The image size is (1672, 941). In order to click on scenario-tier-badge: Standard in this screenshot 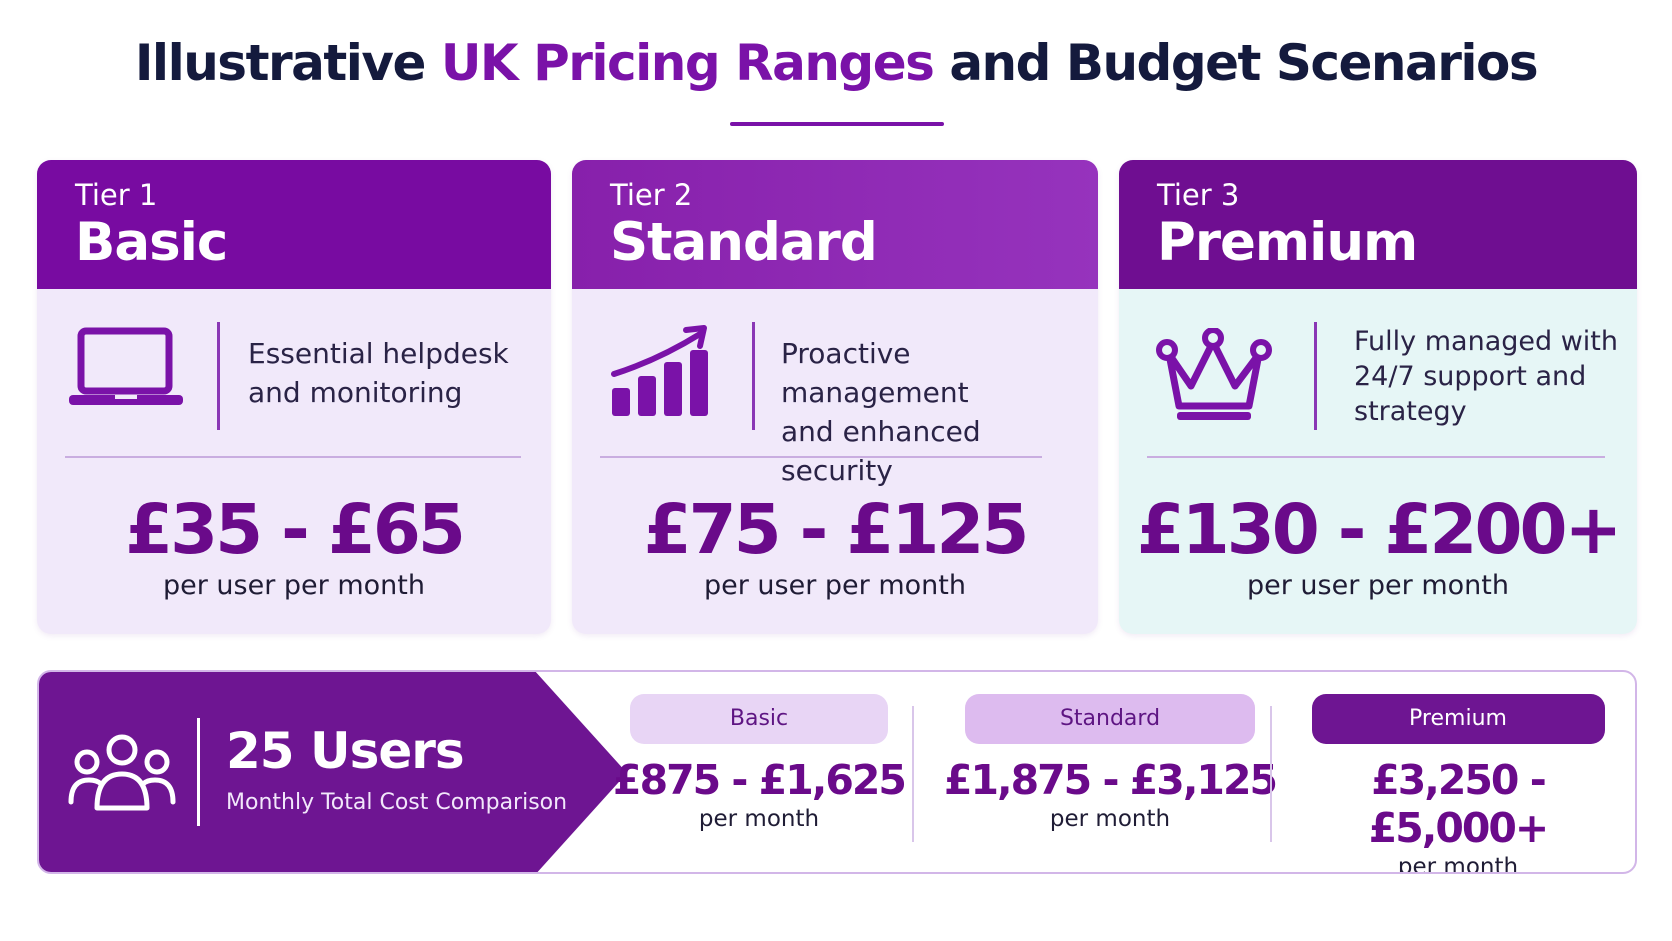, I will do `click(1110, 719)`.